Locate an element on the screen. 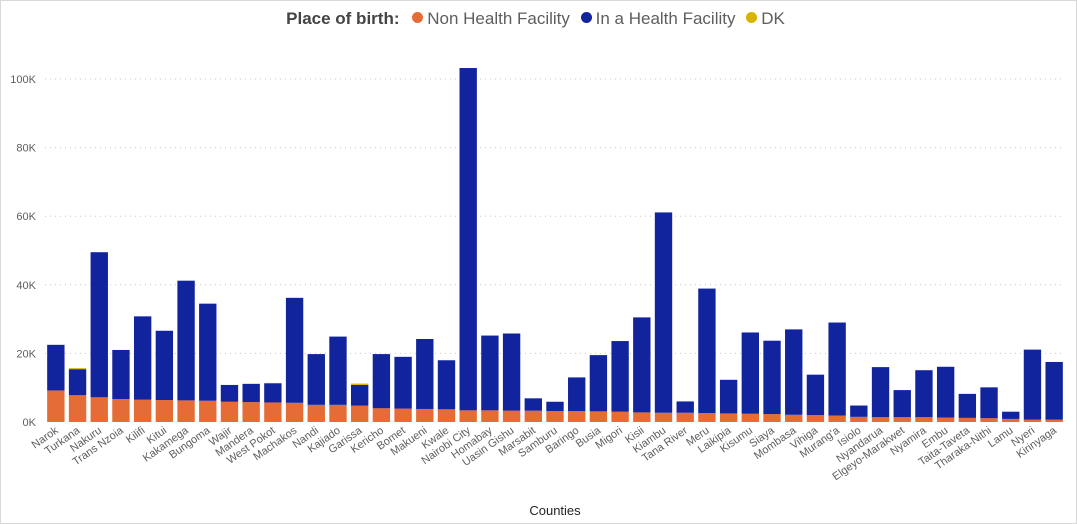 The width and height of the screenshot is (1077, 524). legend-item-health-facility: In a Health Facility is located at coordinates (660, 18).